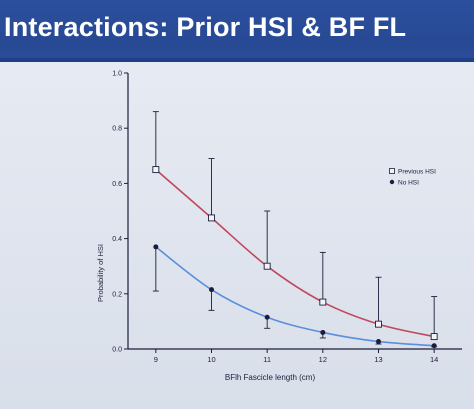  Describe the element at coordinates (117, 74) in the screenshot. I see `y-tick-label: 1.0` at that location.